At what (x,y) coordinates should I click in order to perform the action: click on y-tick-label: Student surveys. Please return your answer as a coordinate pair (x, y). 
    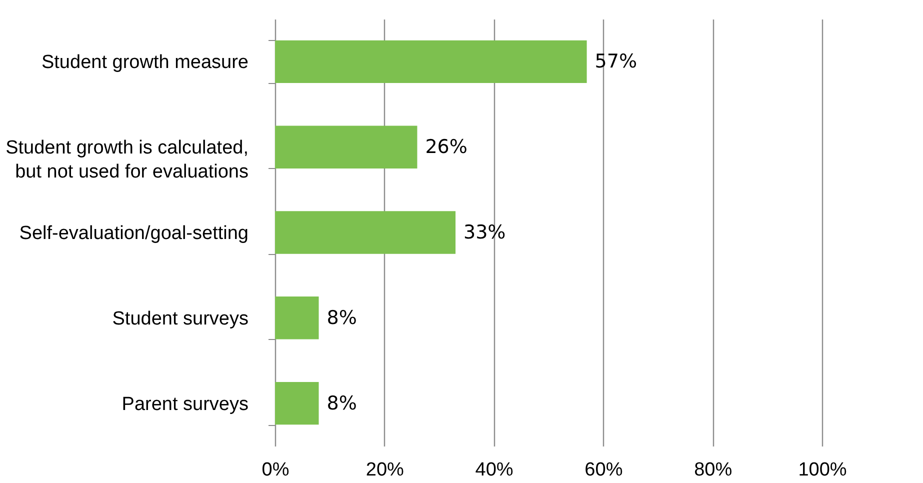
    Looking at the image, I should click on (180, 319).